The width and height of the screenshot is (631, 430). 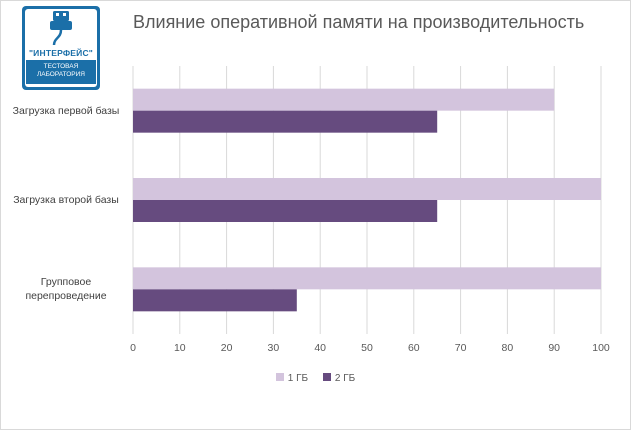 What do you see at coordinates (66, 110) in the screenshot?
I see `y-category-label: Загрузка первой базы` at bounding box center [66, 110].